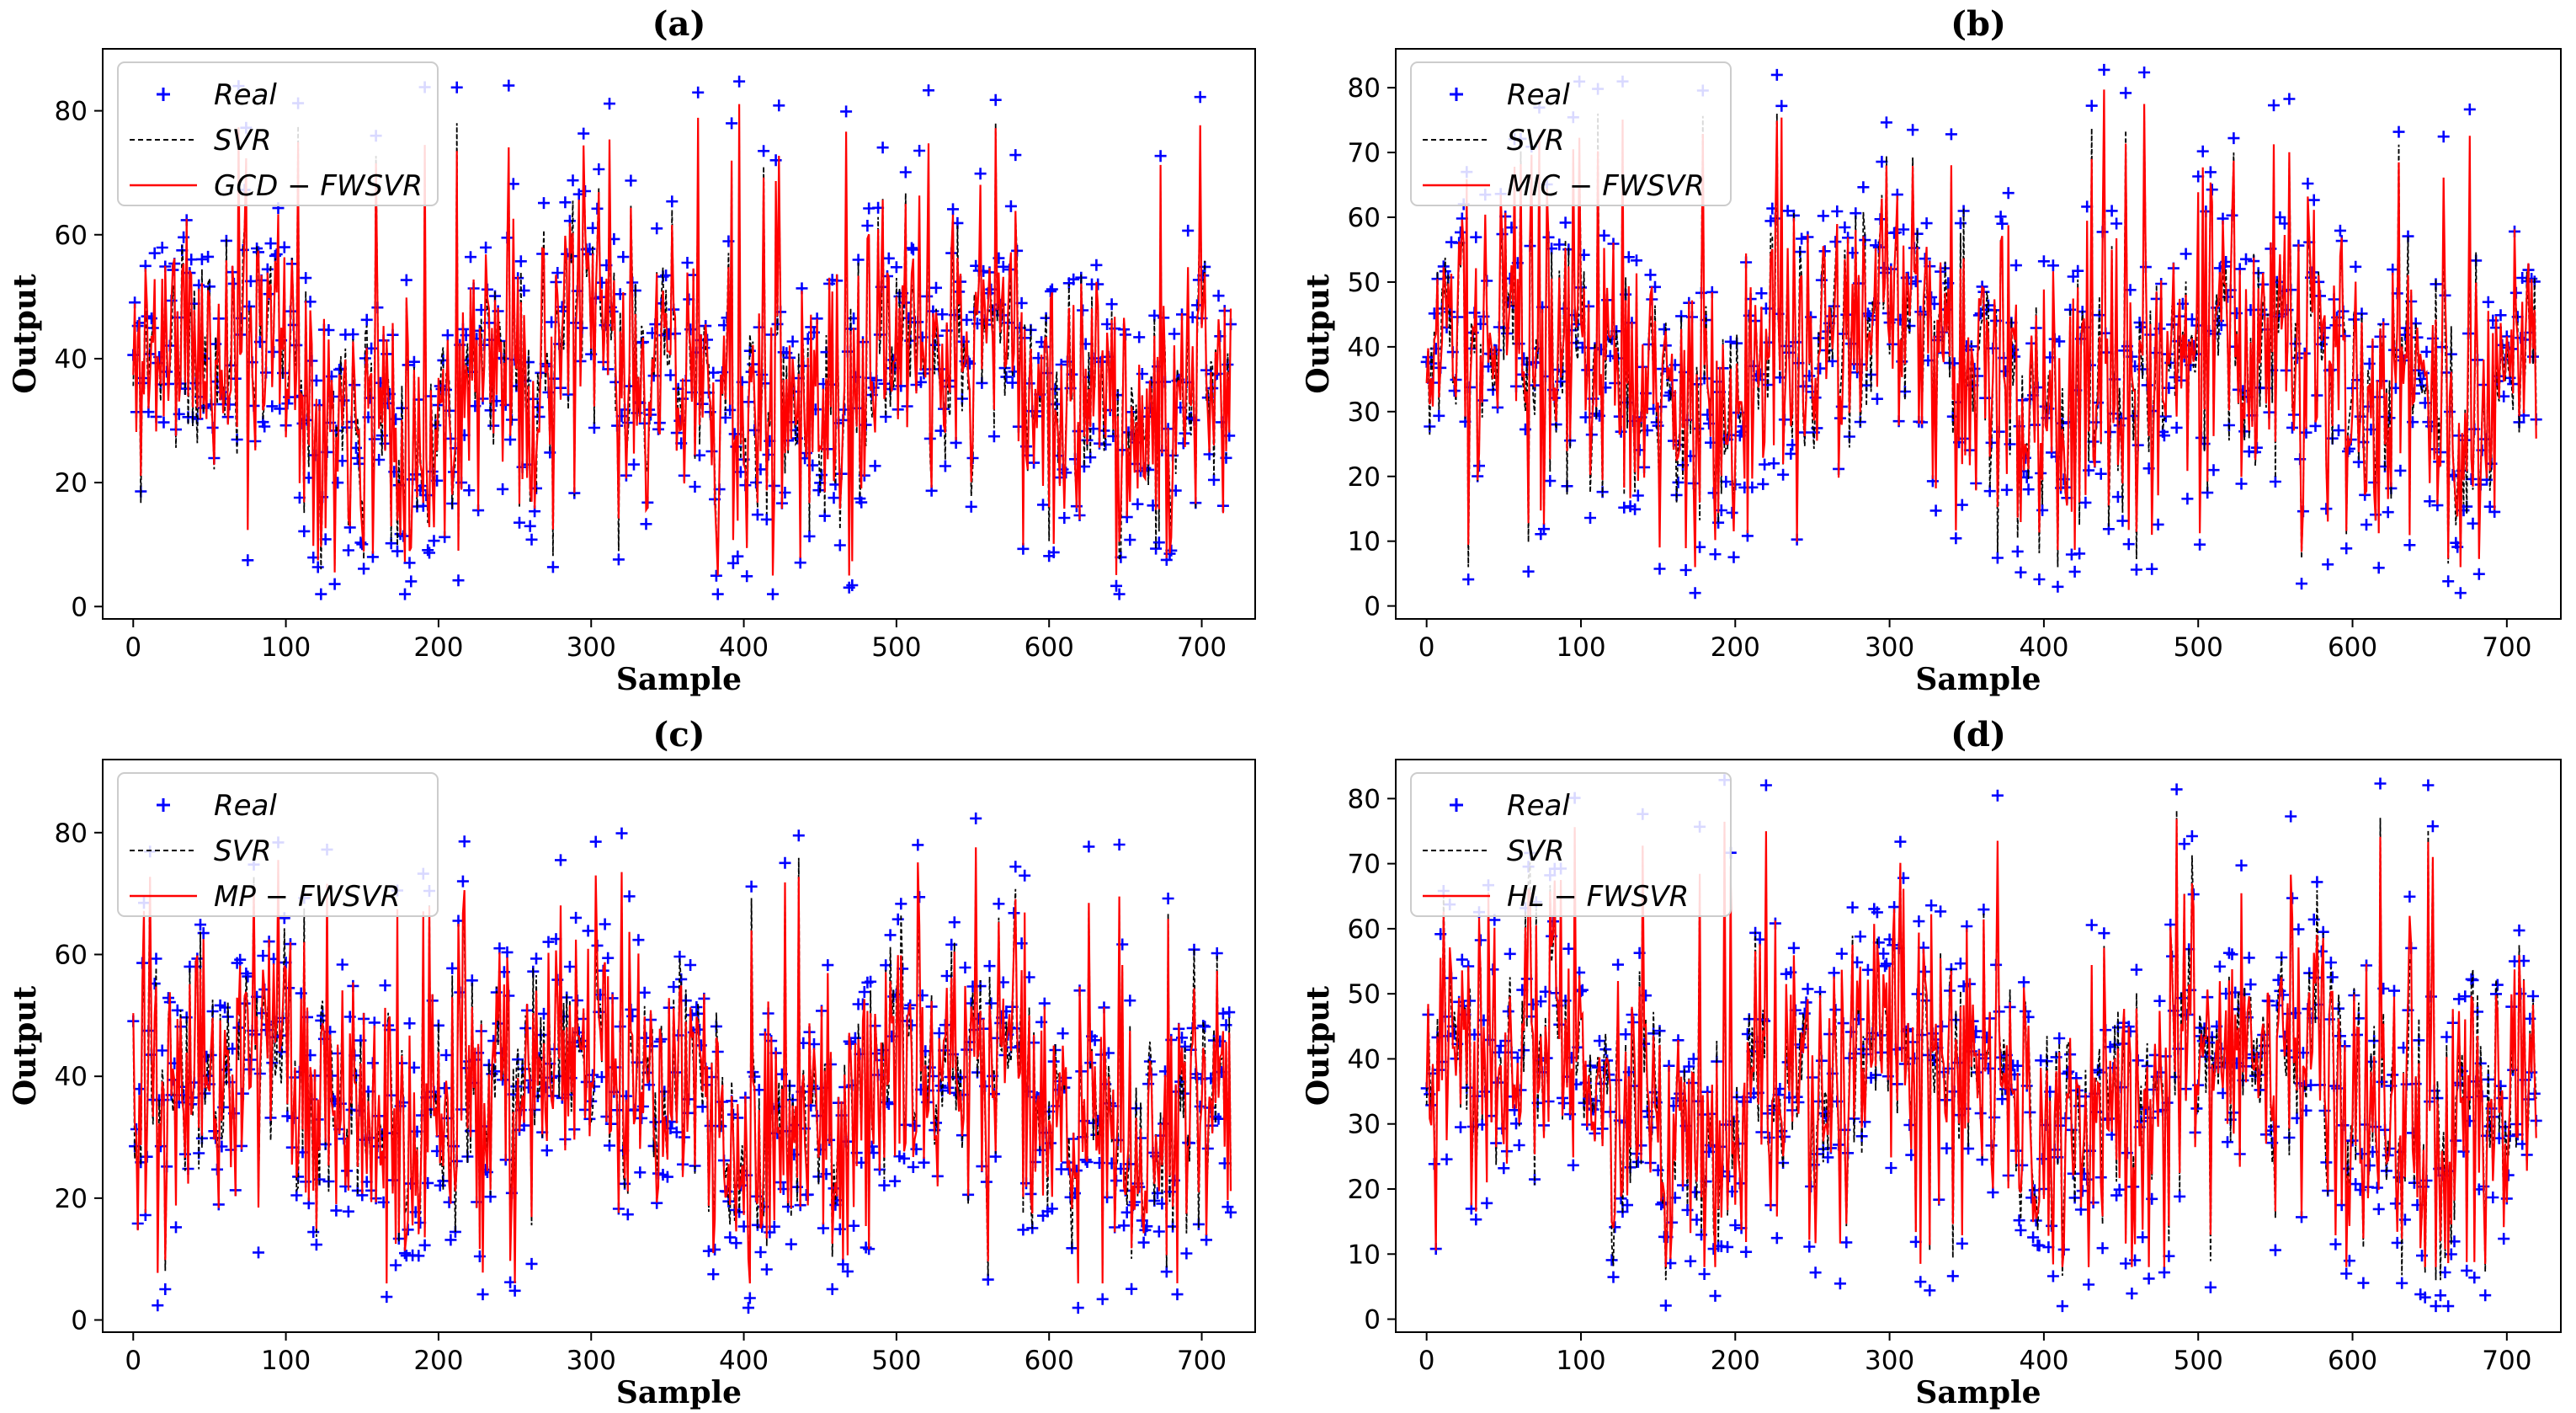  Describe the element at coordinates (678, 734) in the screenshot. I see `chart-title: (c)` at that location.